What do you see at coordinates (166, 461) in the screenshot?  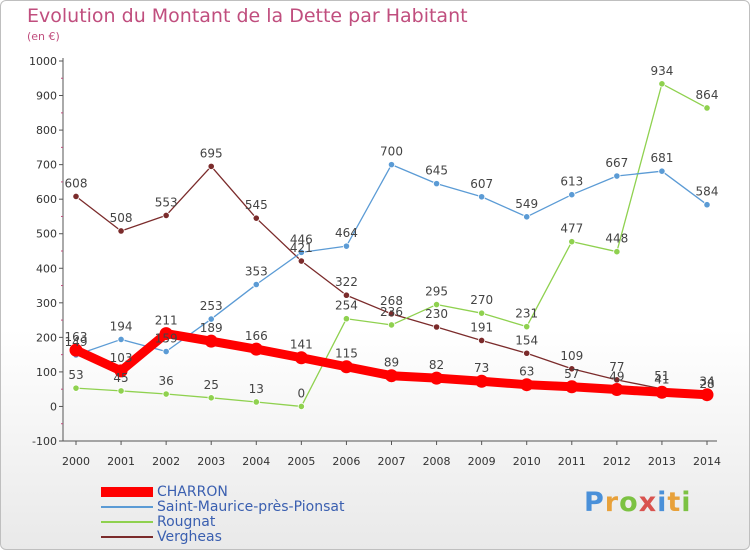 I see `x-tick-label: 2002` at bounding box center [166, 461].